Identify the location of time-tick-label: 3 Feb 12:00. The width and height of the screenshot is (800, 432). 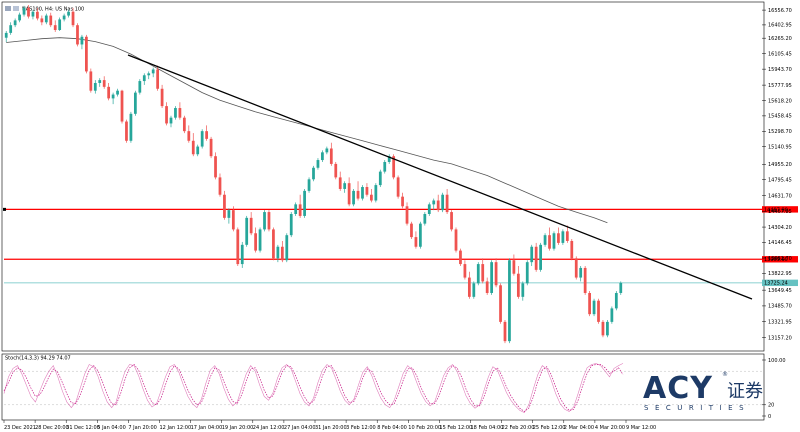
(361, 428).